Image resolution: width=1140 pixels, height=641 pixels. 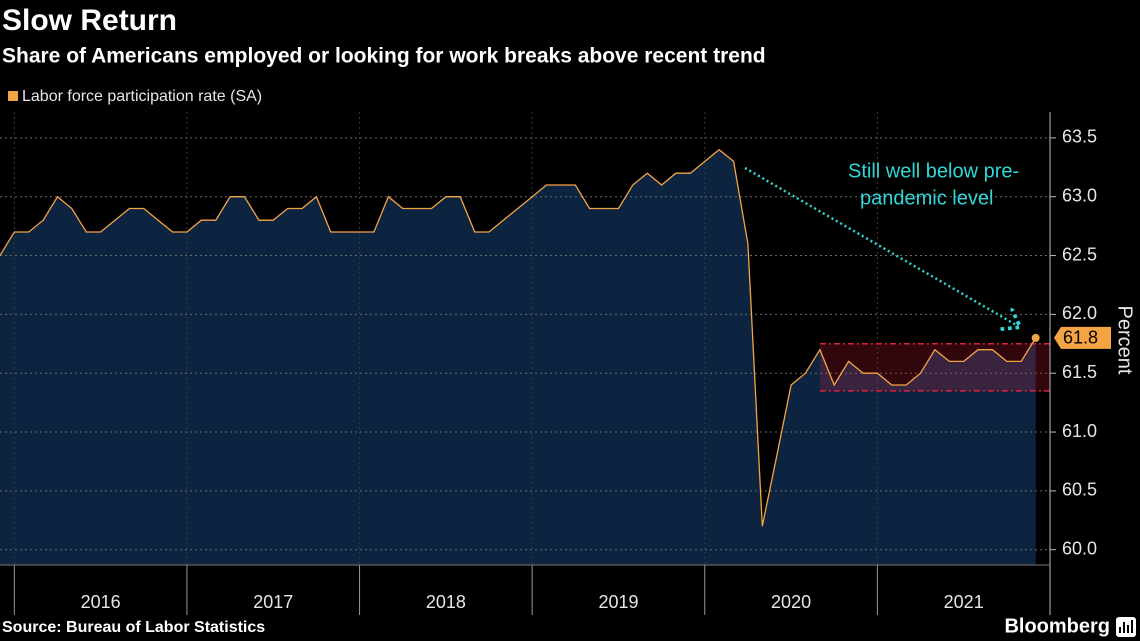 What do you see at coordinates (1079, 372) in the screenshot?
I see `y-tick-label: 61.5` at bounding box center [1079, 372].